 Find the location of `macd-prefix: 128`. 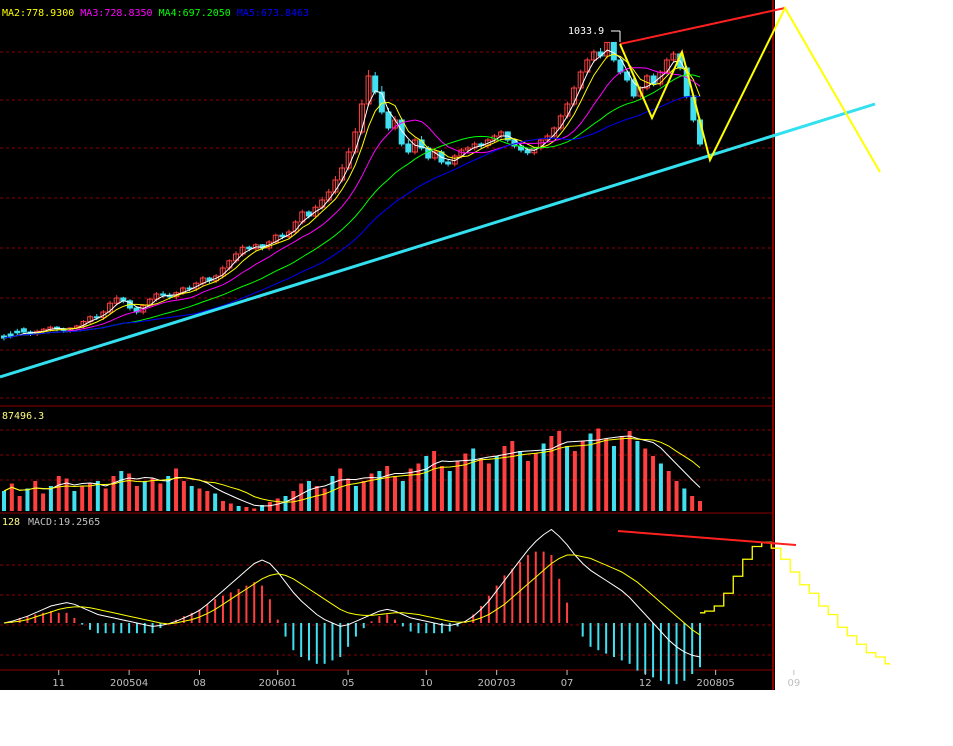

macd-prefix: 128 is located at coordinates (11, 522).